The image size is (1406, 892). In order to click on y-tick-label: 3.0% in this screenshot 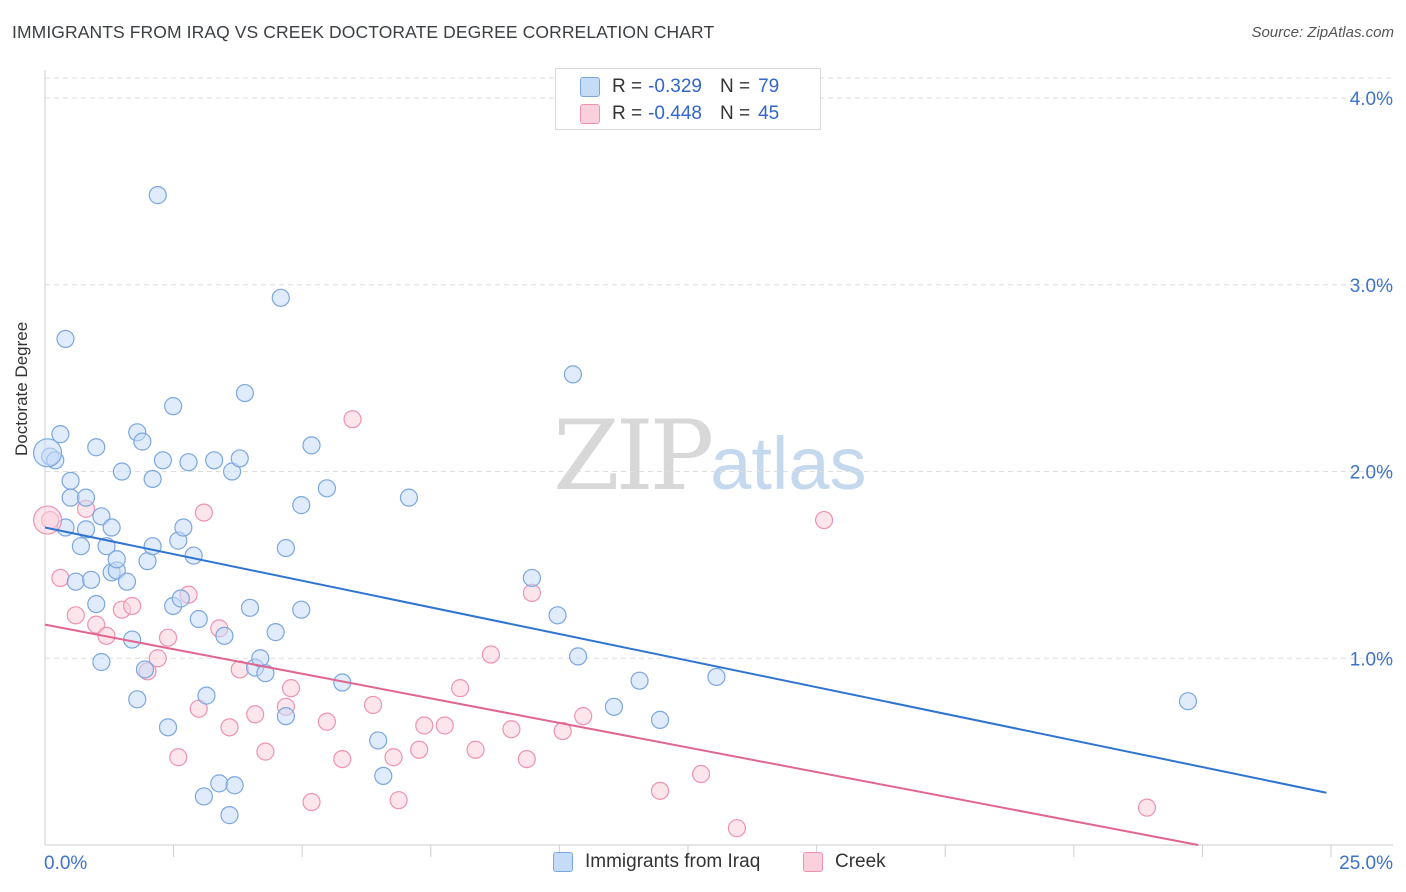, I will do `click(1371, 286)`.